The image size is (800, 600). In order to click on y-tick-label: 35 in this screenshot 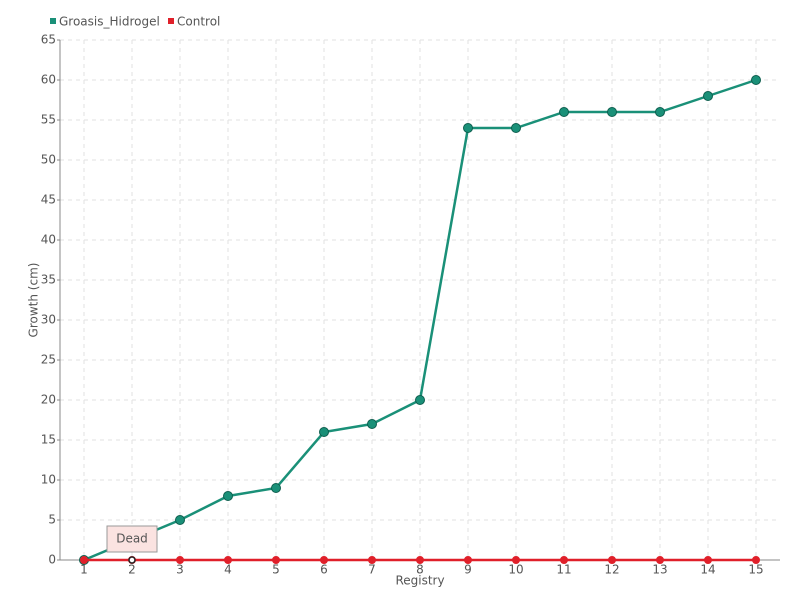, I will do `click(48, 280)`.